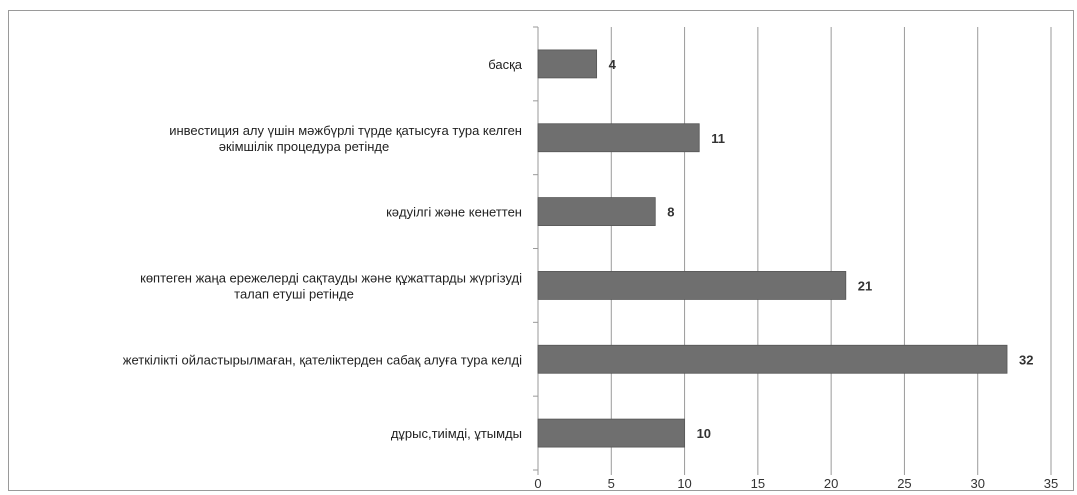  Describe the element at coordinates (865, 285) in the screenshot. I see `data-label: 21` at that location.